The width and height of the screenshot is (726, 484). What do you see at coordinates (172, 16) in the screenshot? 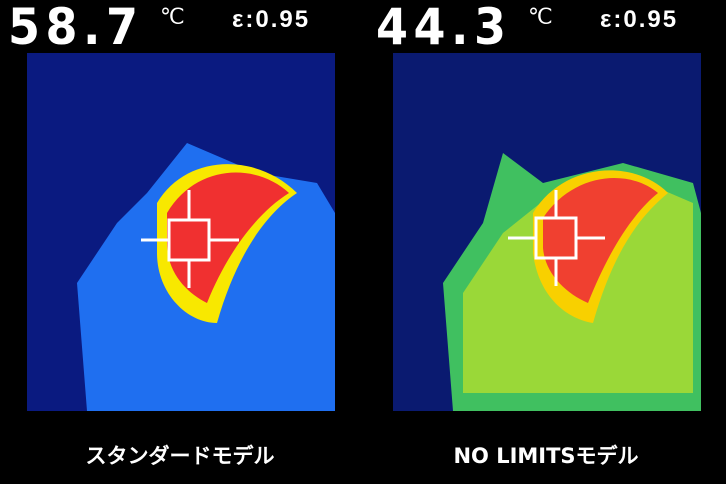
I see `left-unit: ℃` at bounding box center [172, 16].